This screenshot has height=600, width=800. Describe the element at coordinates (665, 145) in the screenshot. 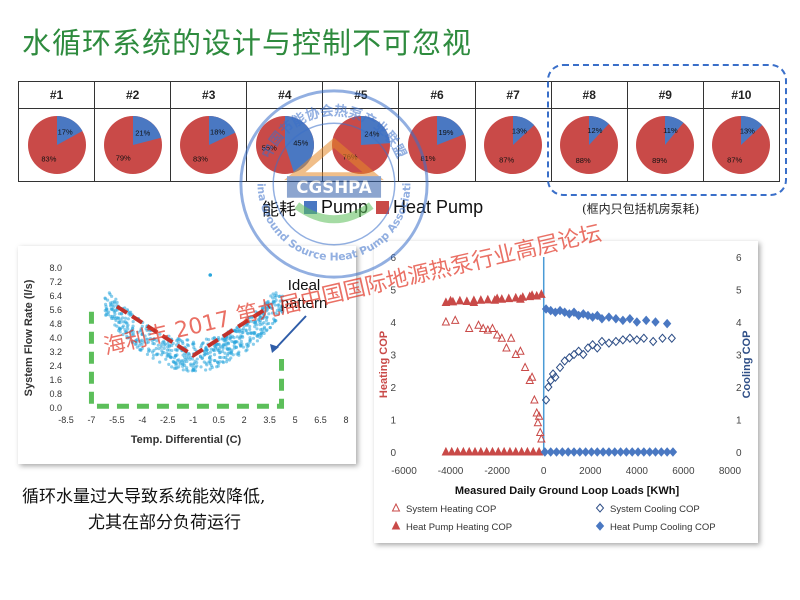

I see `pie-cell-9: 11% 89%` at that location.